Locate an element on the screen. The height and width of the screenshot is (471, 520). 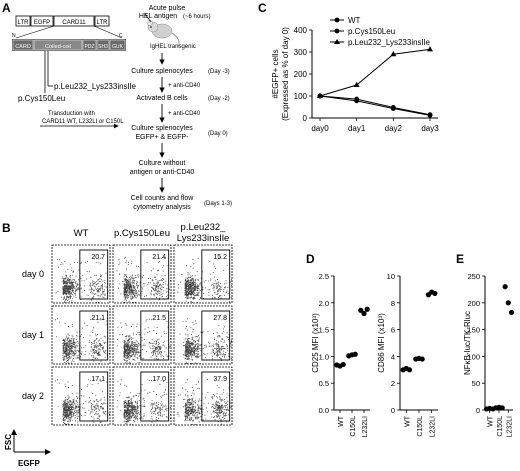
pdz-label: PDZ is located at coordinates (90, 47).